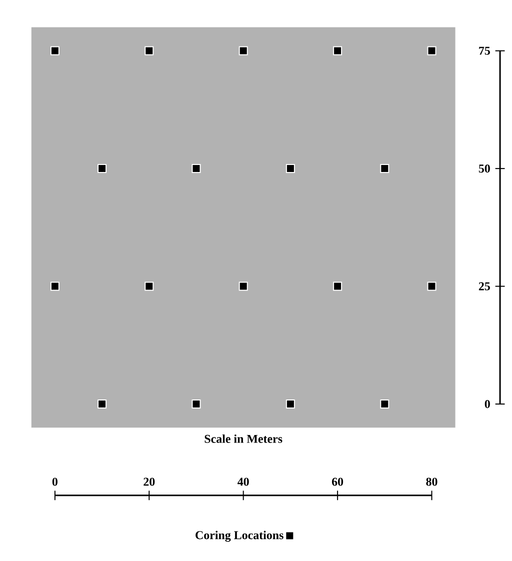  I want to click on y-tick-label: 0, so click(487, 404).